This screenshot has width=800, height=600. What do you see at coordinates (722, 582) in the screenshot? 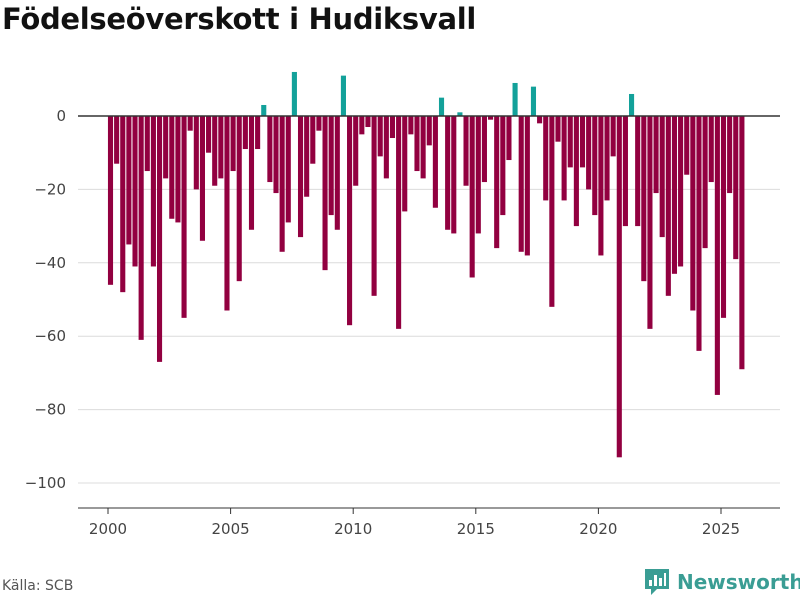
I see `newsworthy-logo: Newsworthy` at bounding box center [722, 582].